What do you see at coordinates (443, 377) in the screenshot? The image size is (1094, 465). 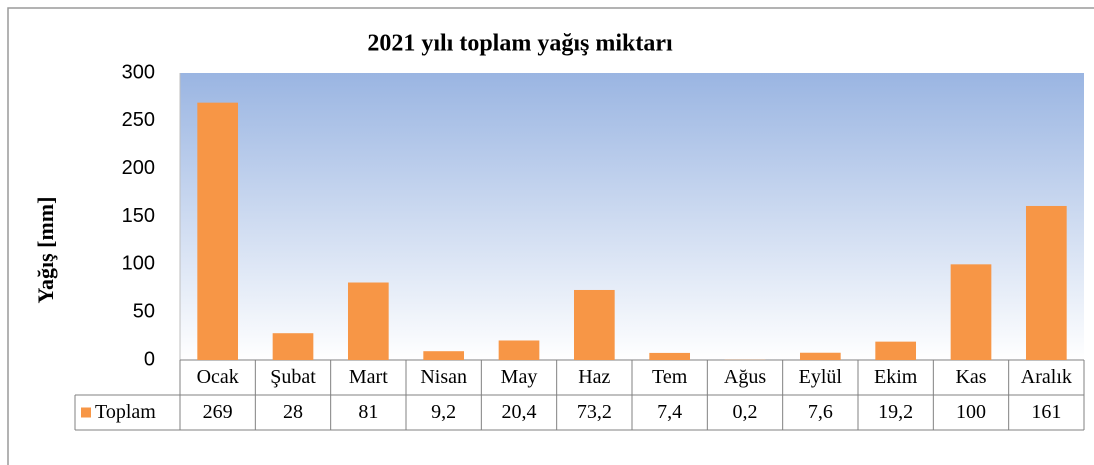 I see `x-tick-label: Nisan` at bounding box center [443, 377].